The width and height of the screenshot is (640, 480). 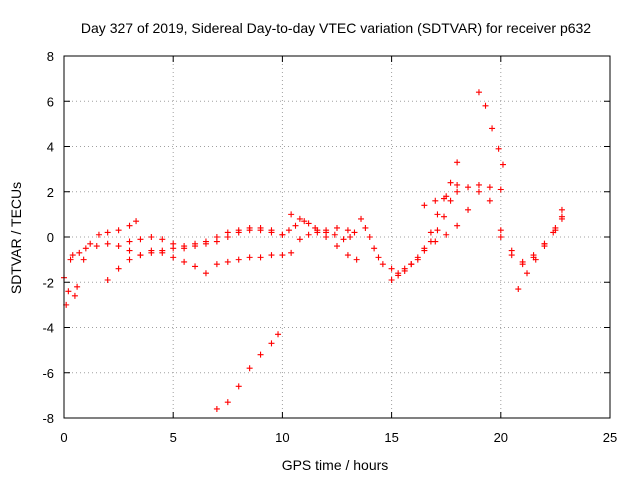 I want to click on y-tick-label: -4, so click(x=48, y=328).